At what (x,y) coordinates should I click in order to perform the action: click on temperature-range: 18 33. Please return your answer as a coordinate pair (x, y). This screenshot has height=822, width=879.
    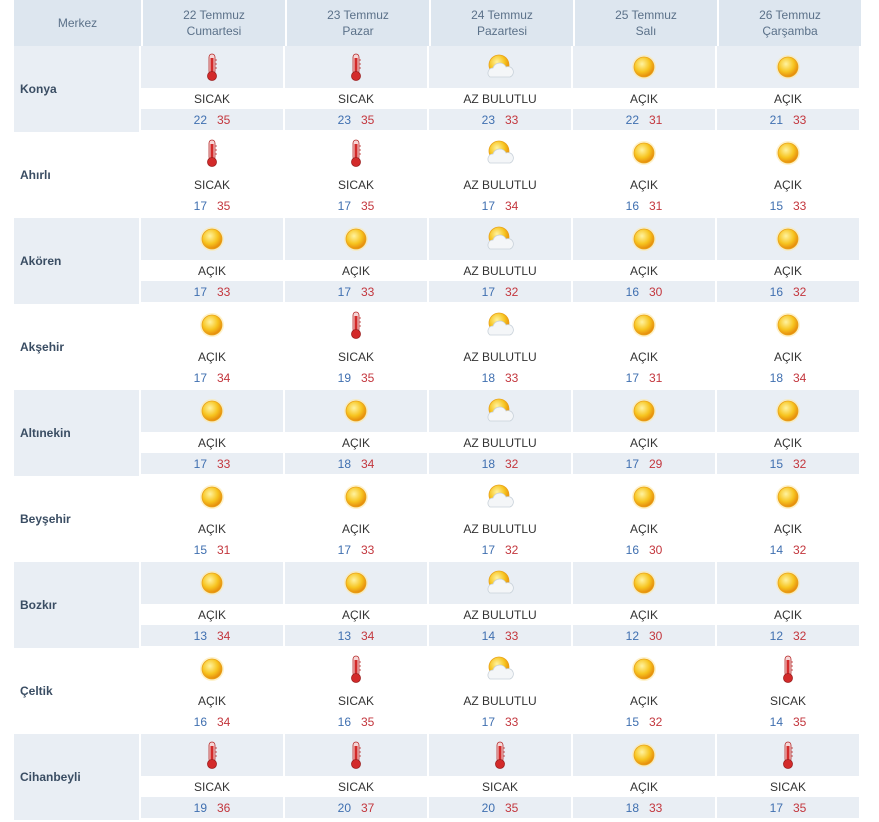
    Looking at the image, I should click on (644, 807).